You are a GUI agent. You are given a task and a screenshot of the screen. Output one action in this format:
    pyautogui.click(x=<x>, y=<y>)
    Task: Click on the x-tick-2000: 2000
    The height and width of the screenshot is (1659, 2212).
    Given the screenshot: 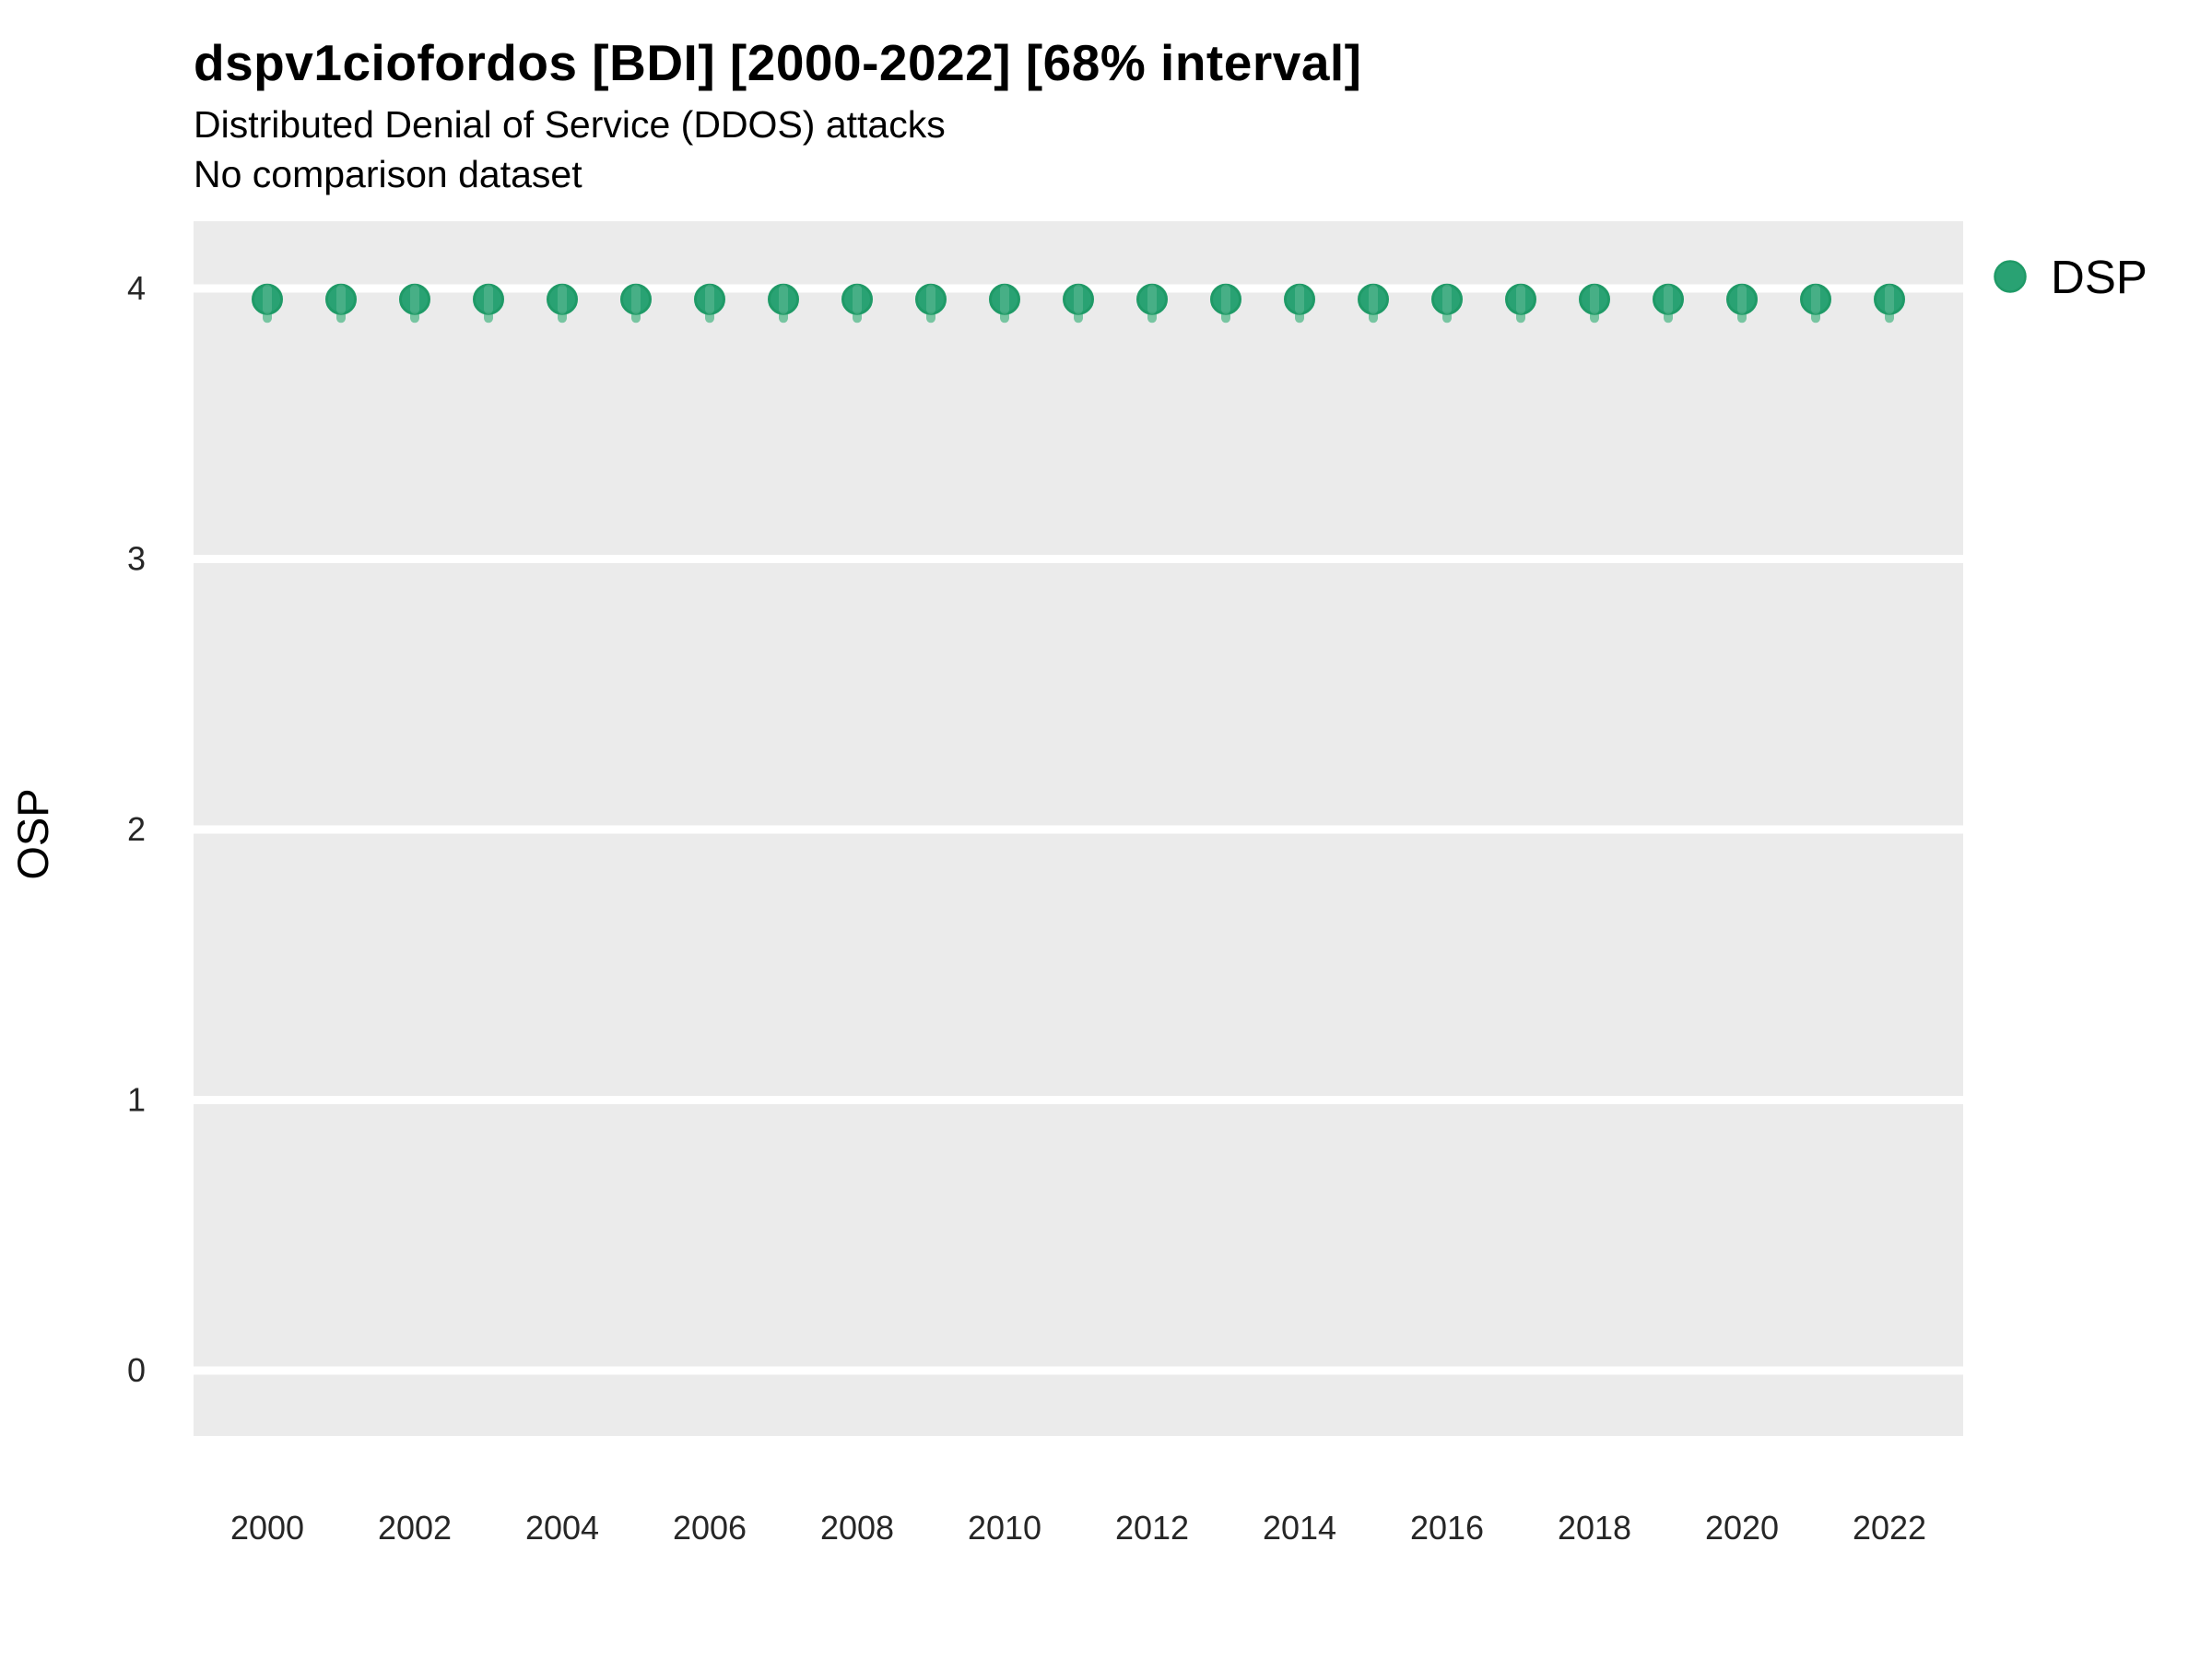 What is the action you would take?
    pyautogui.click(x=267, y=1528)
    